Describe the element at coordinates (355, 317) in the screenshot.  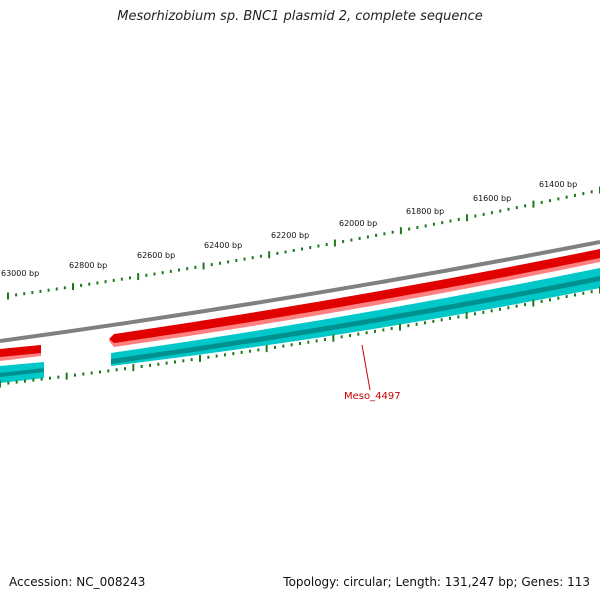
I see `cds-main` at that location.